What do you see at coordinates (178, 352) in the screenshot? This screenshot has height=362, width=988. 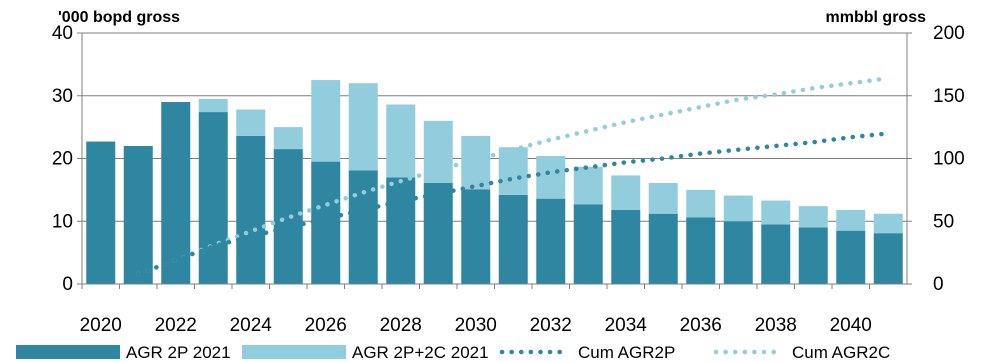 I see `legend-label: AGR 2P 2021` at bounding box center [178, 352].